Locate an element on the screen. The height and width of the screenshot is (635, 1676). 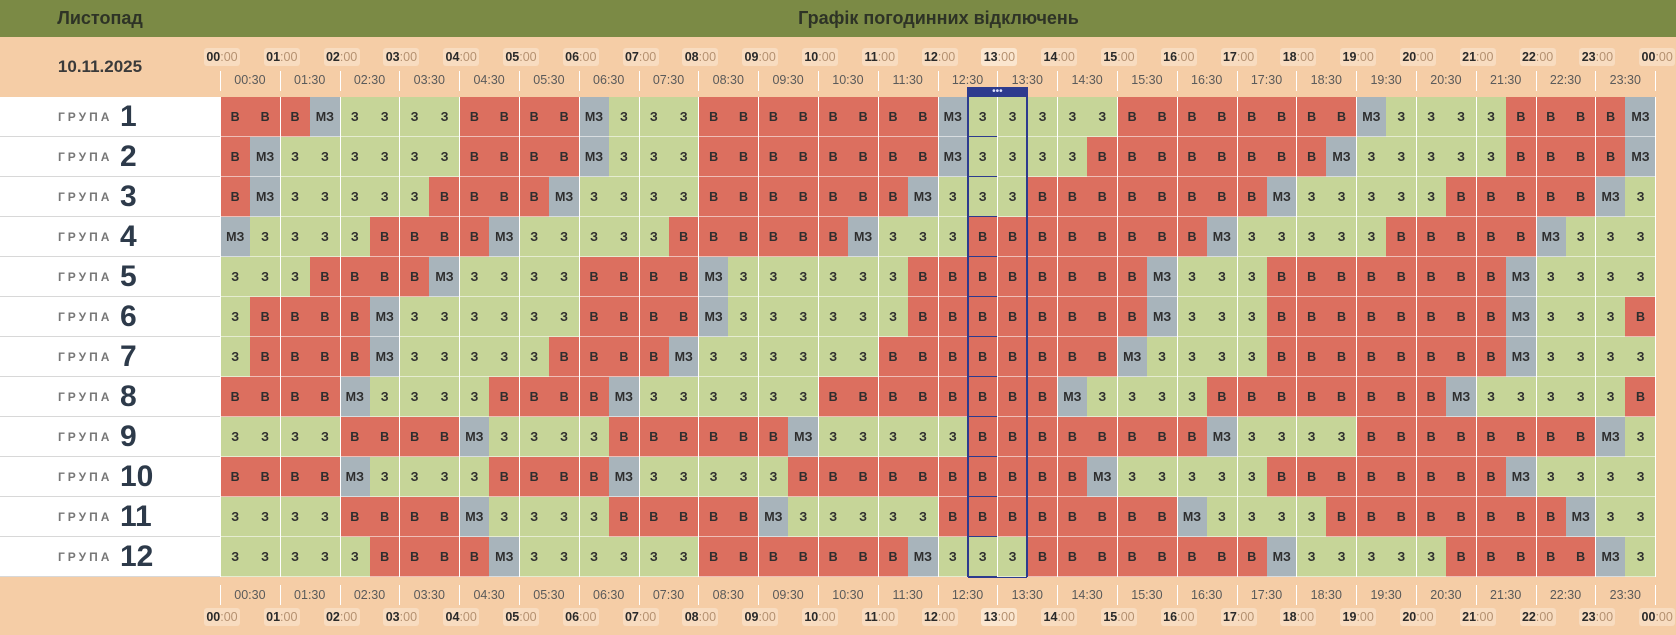
hour-number: 05 is located at coordinates (512, 57).